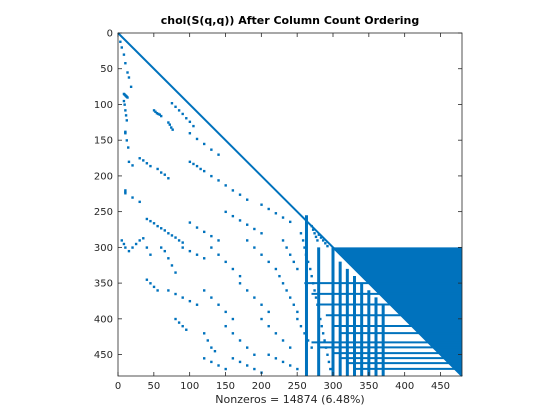  What do you see at coordinates (261, 386) in the screenshot?
I see `x-tick-label-4: 200` at bounding box center [261, 386].